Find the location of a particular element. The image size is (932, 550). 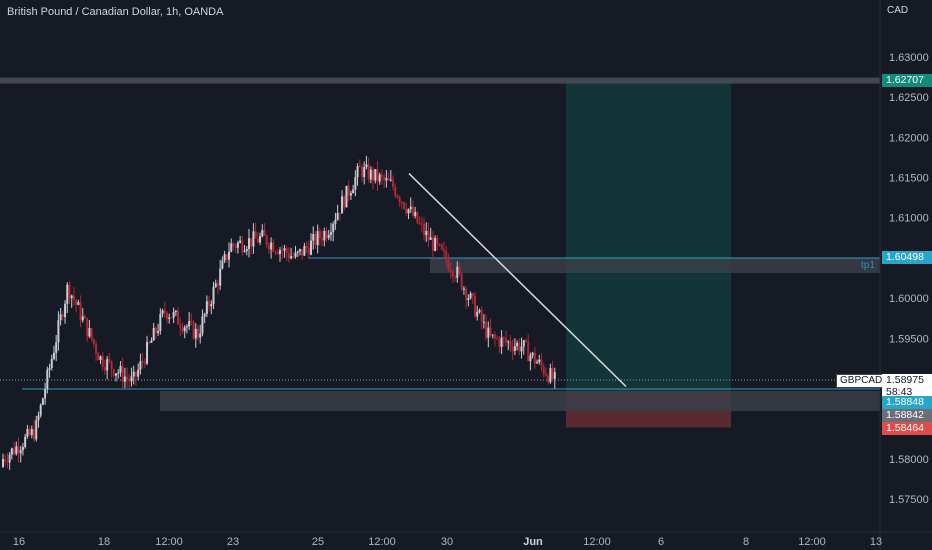

grey-price-tag: 1.58842 is located at coordinates (907, 415).